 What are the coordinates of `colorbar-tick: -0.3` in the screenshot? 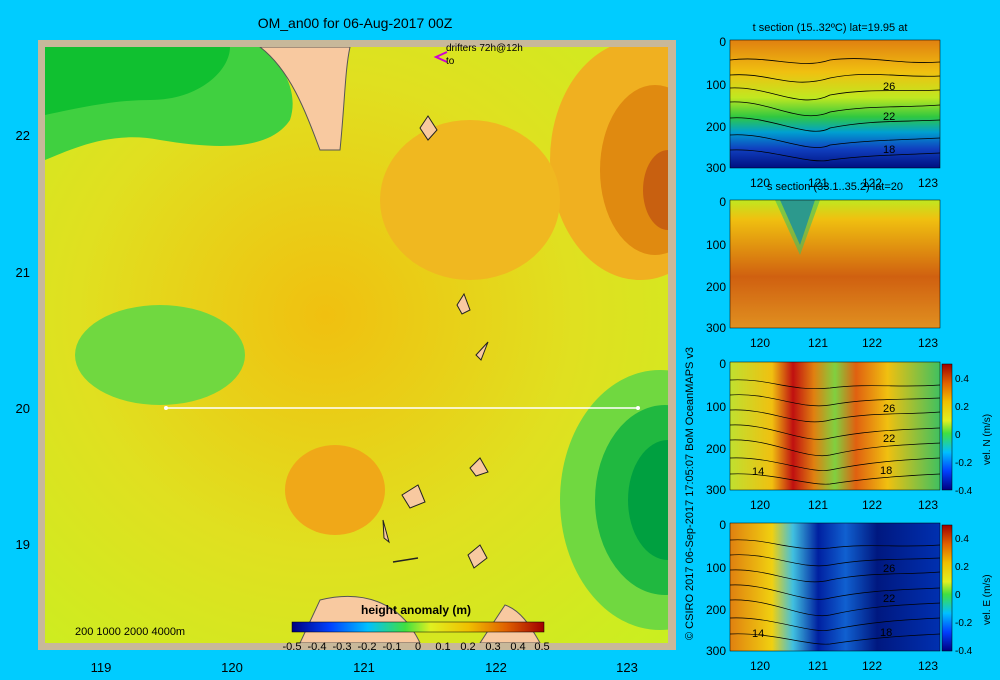 It's located at (342, 647).